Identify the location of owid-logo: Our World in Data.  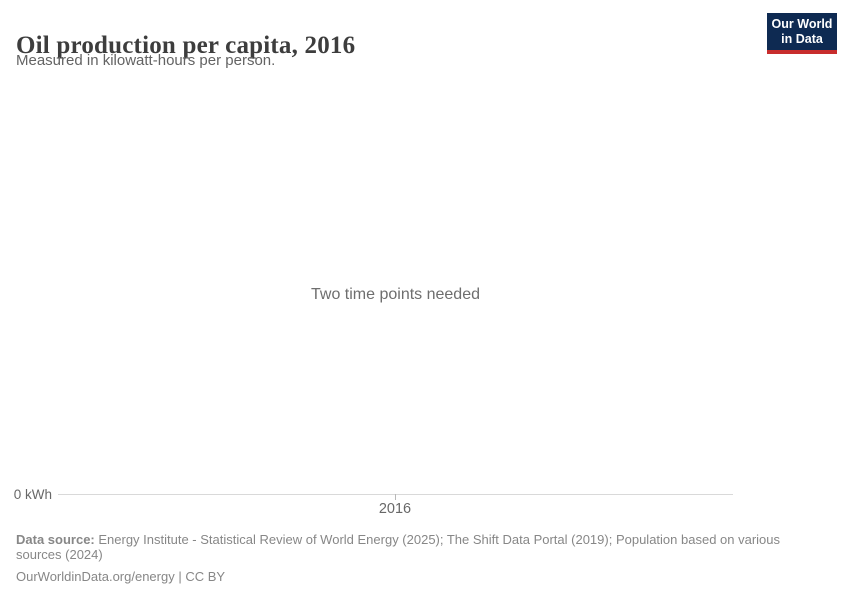
(802, 33).